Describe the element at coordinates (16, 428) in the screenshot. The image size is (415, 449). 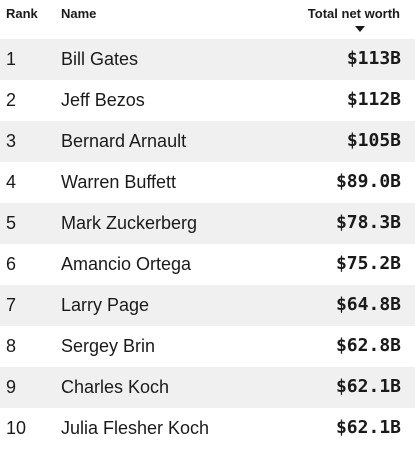
I see `rank-cell: 10` at that location.